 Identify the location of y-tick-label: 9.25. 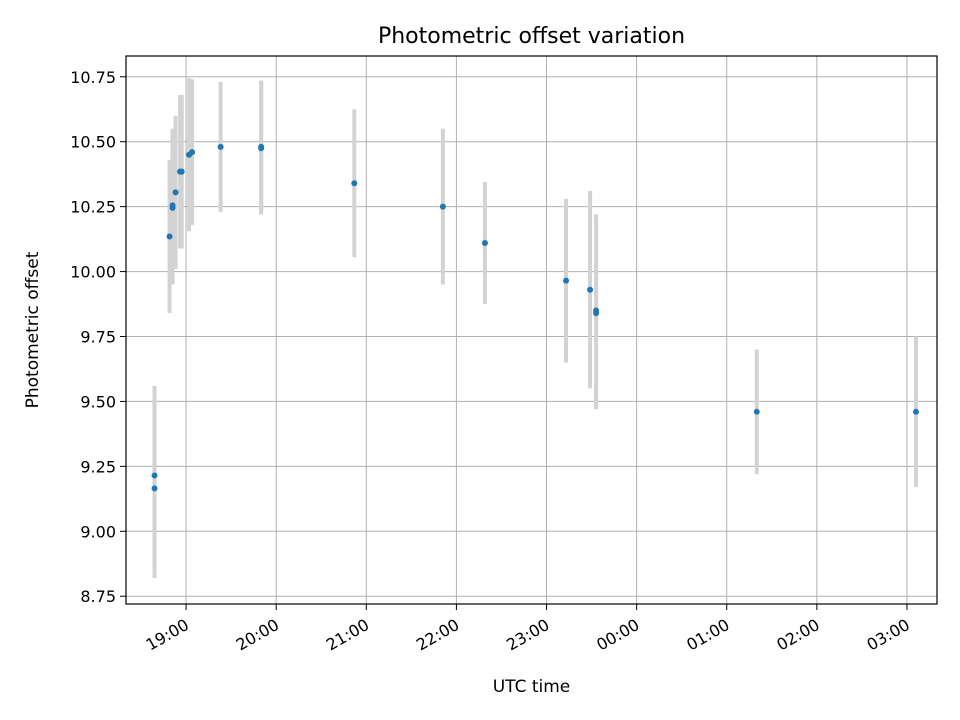
(98, 466).